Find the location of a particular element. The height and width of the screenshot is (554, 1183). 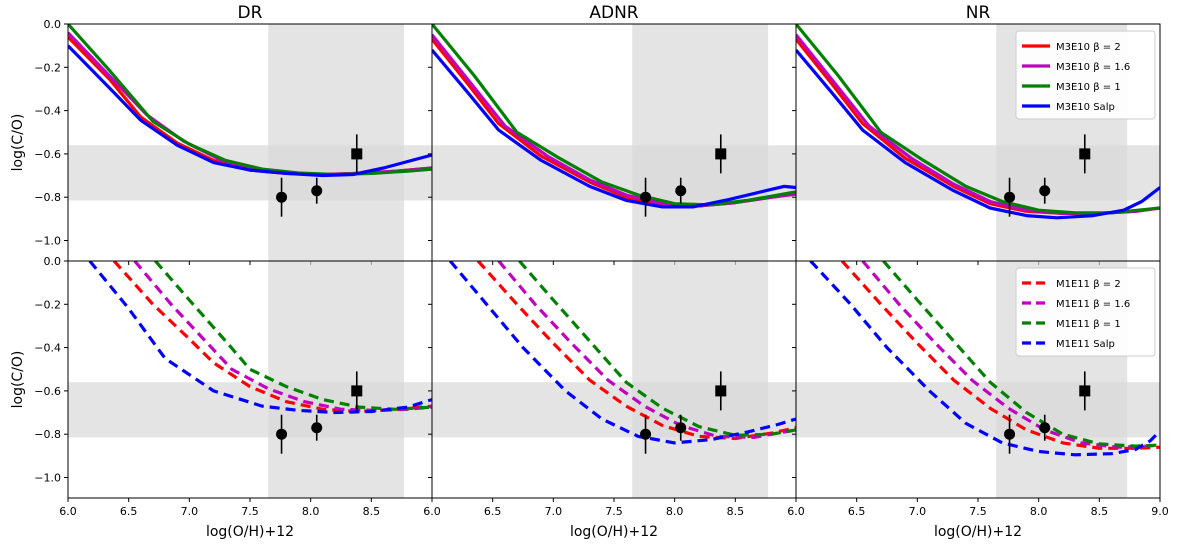

legend-entry-beta2: M3E10 β = 2 is located at coordinates (1088, 47).